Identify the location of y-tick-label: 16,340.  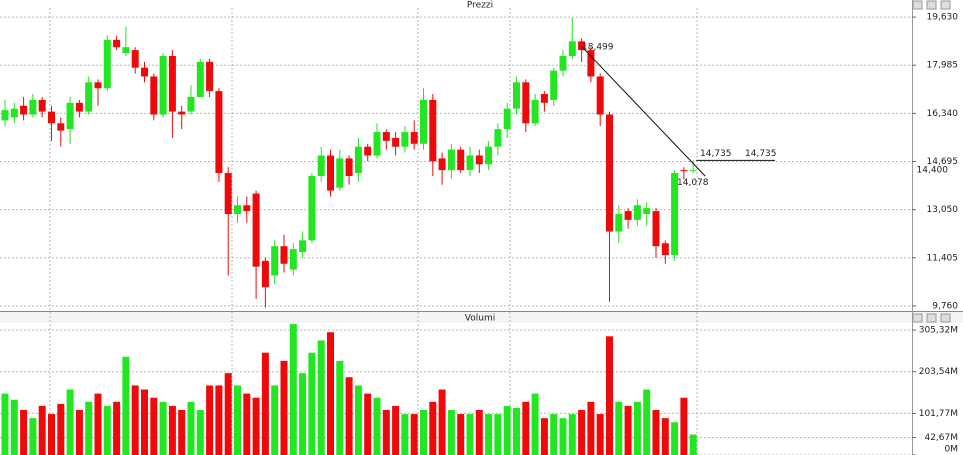
(943, 114).